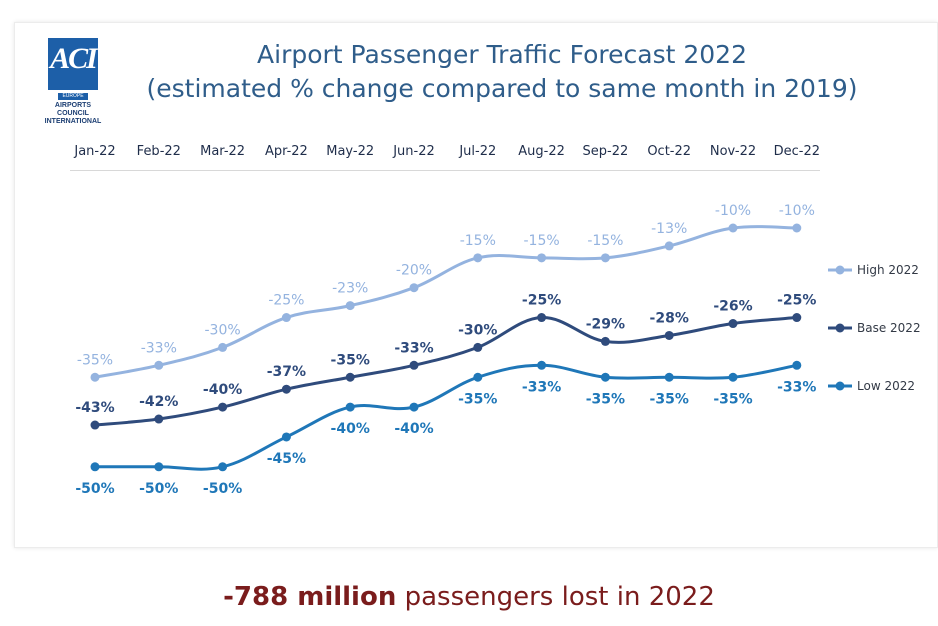  I want to click on month-label-jan-22: Jan-22, so click(94, 151).